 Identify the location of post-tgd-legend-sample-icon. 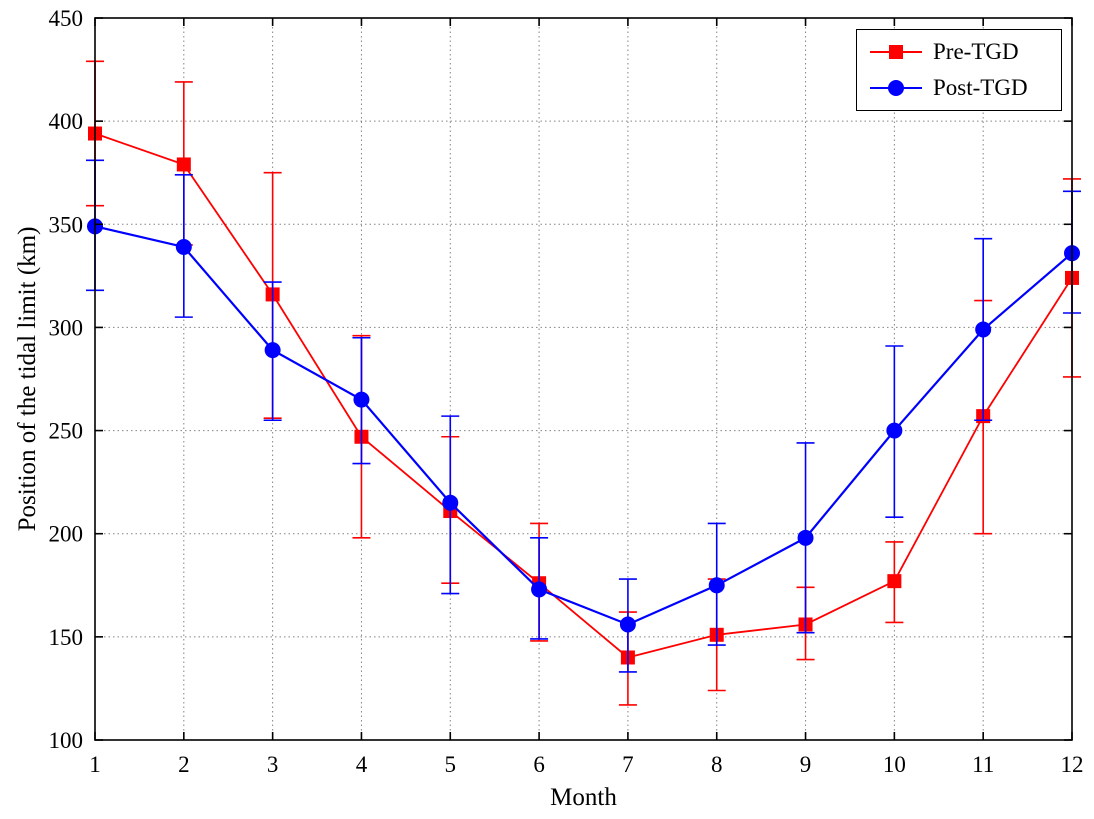
(896, 87).